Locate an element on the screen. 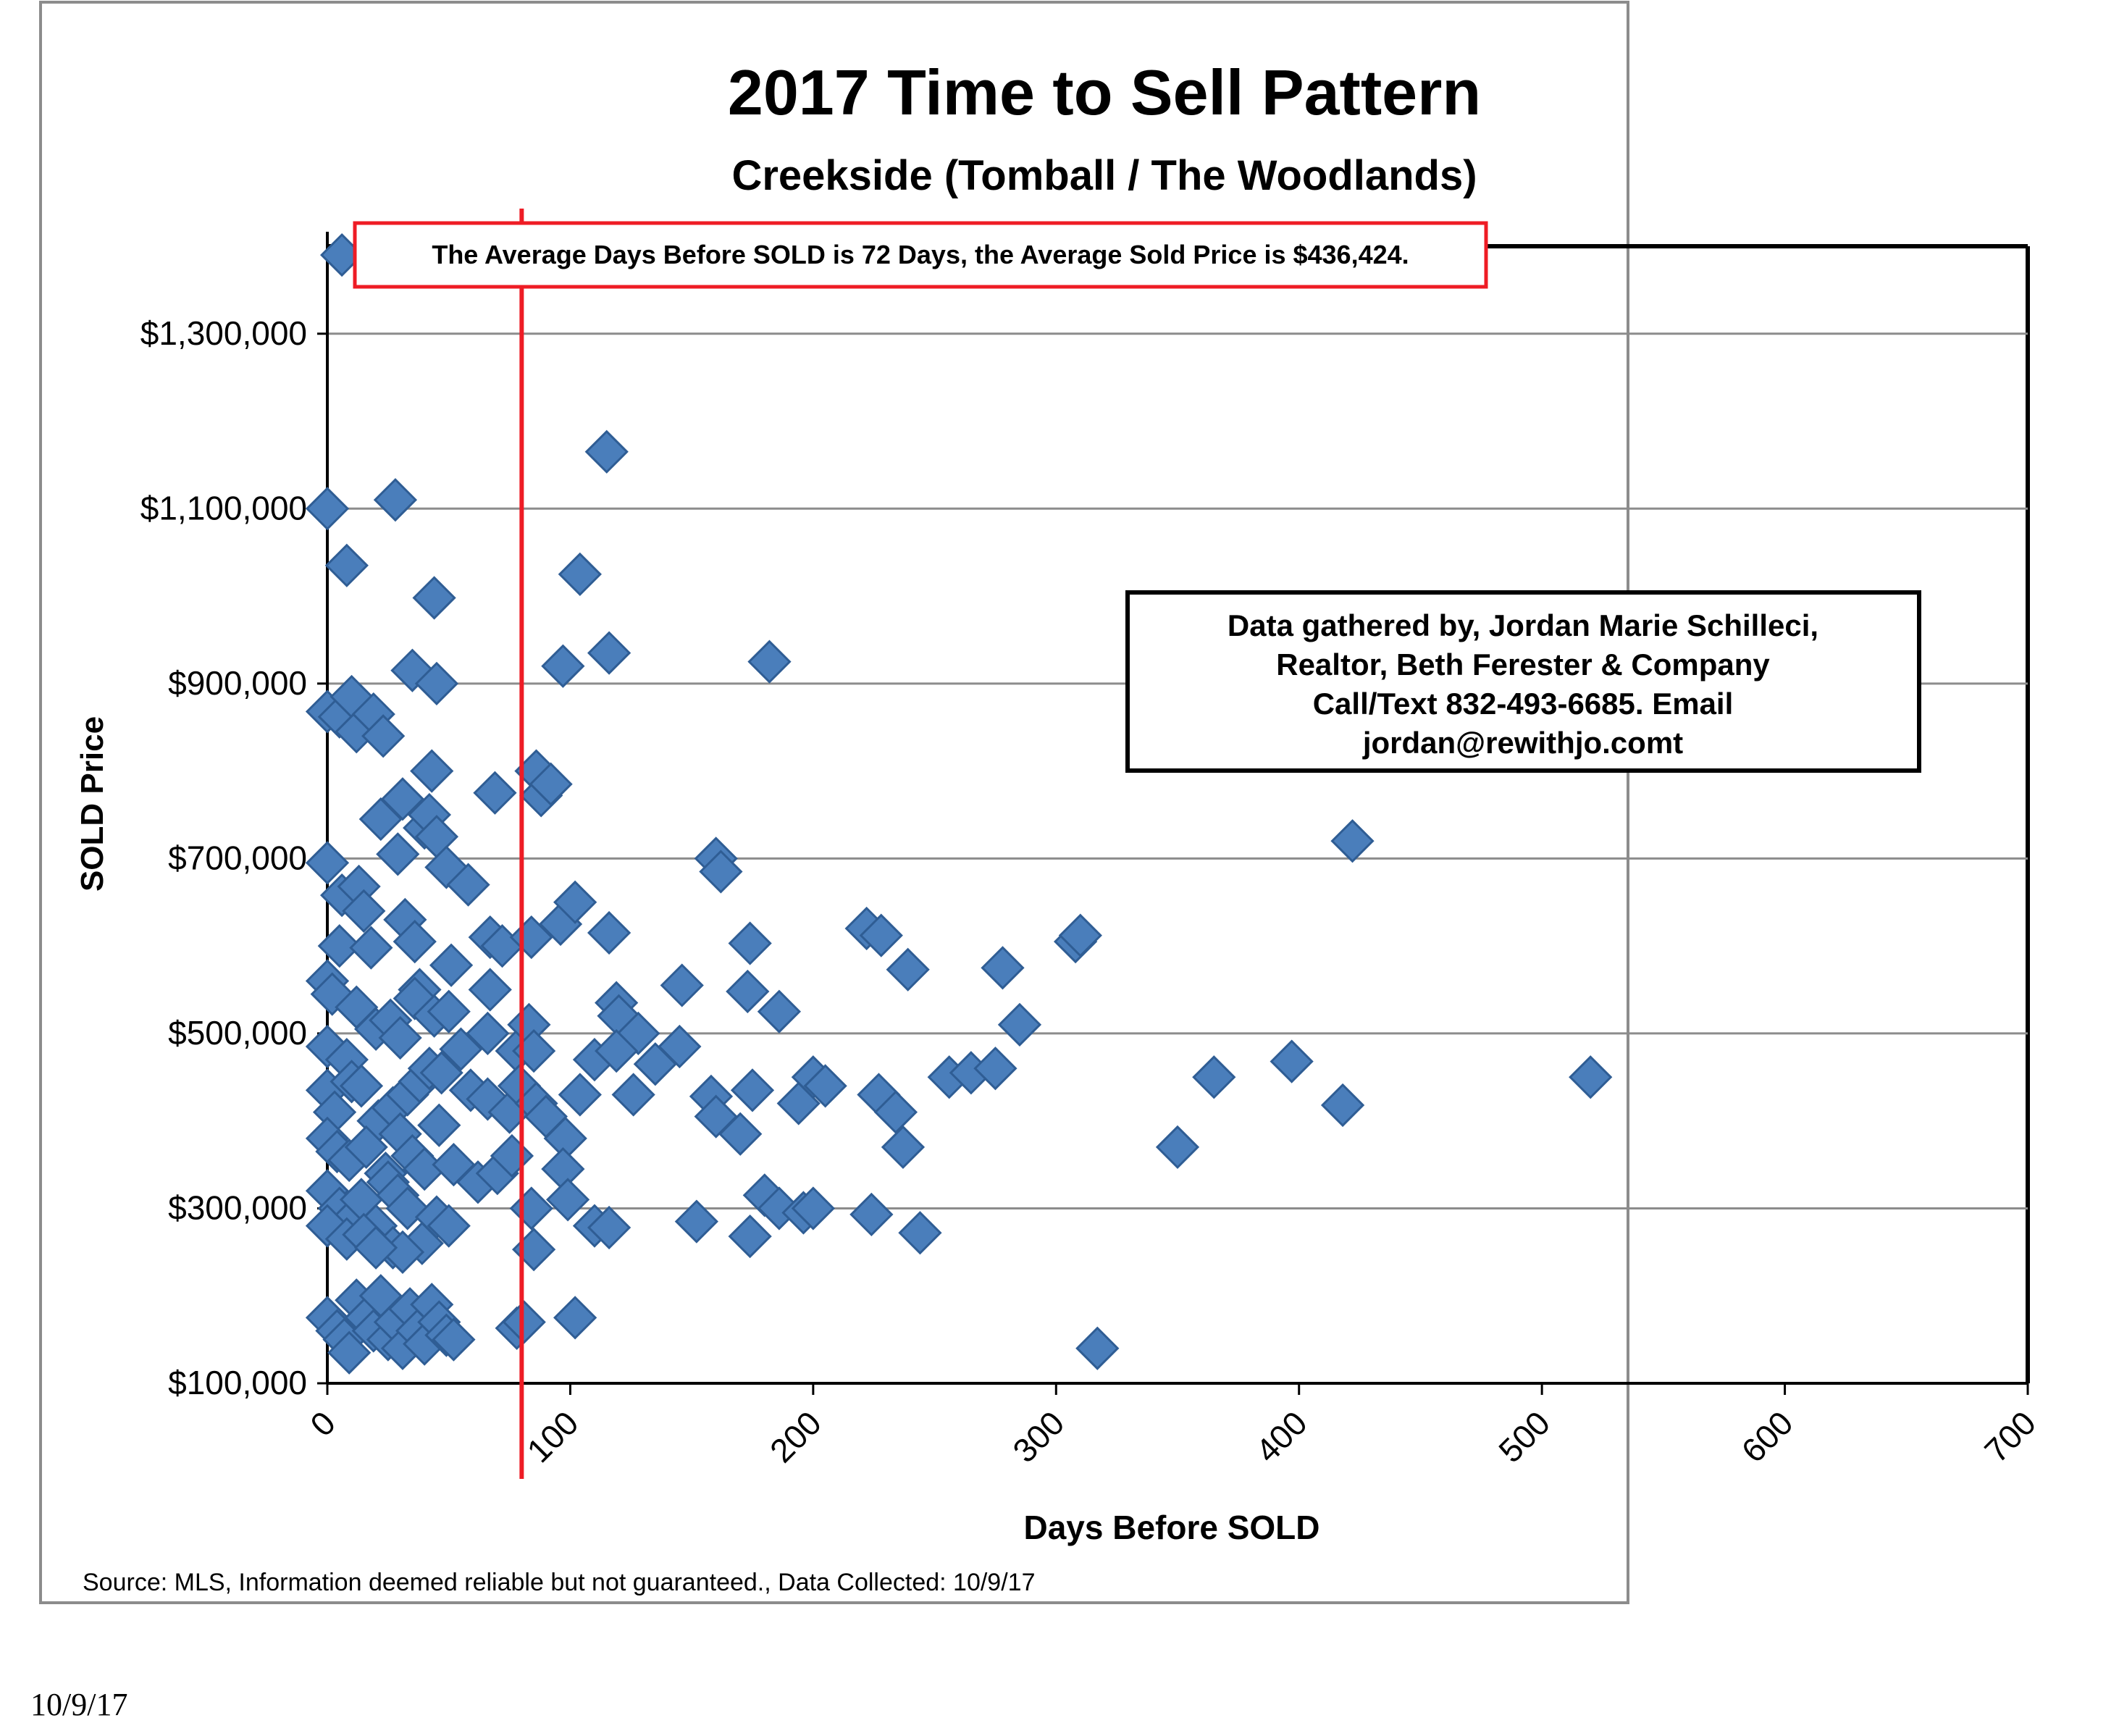 The width and height of the screenshot is (2119, 1736). y-tick-label: $100,000 is located at coordinates (237, 1383).